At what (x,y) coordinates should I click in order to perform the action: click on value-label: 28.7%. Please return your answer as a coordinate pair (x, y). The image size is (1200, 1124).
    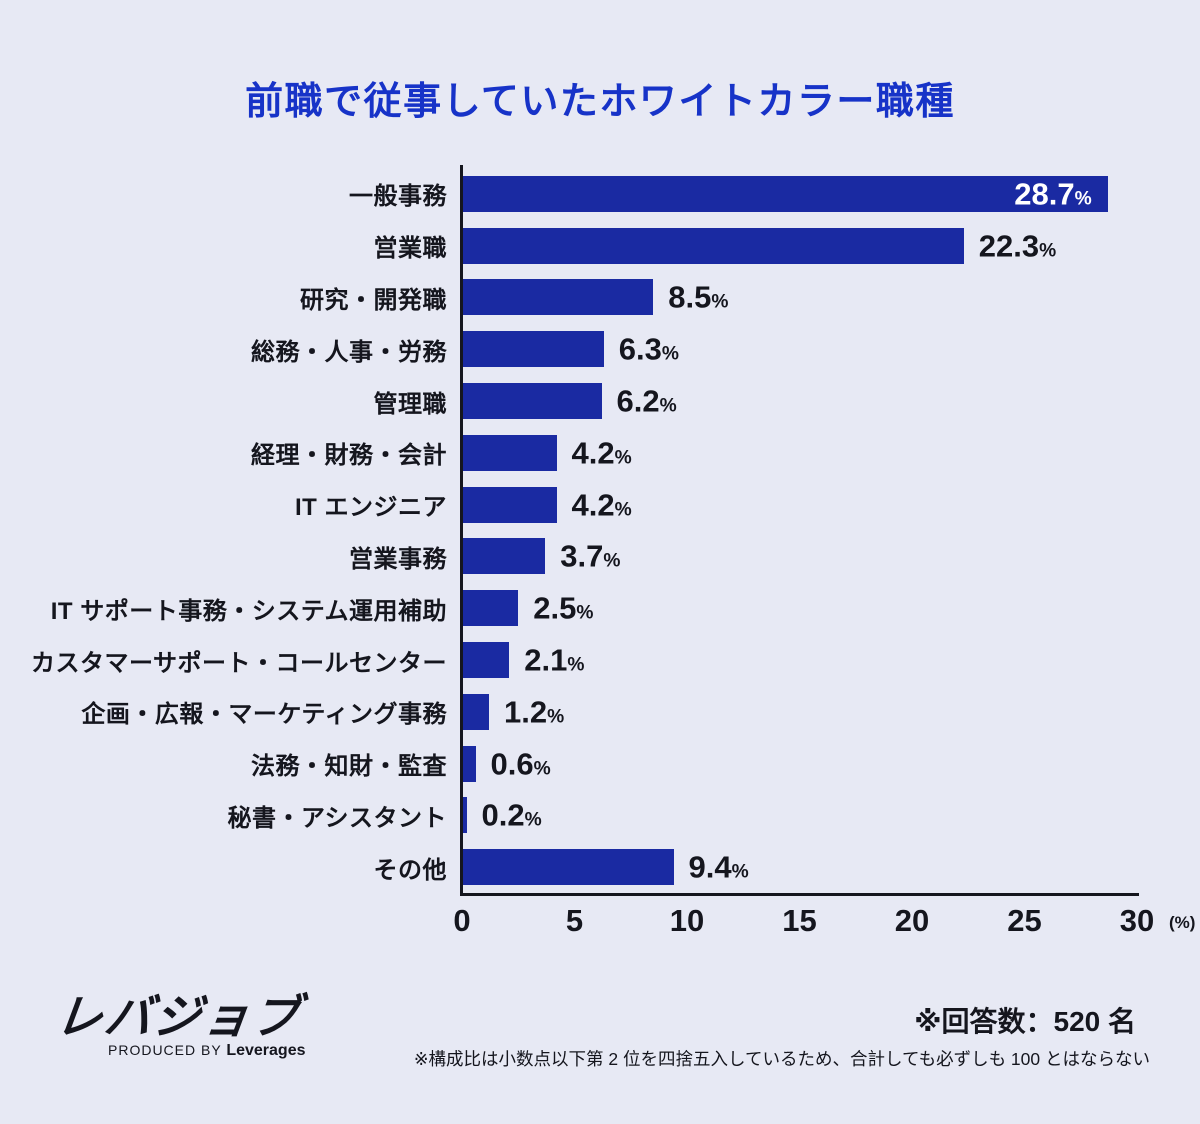
    Looking at the image, I should click on (1052, 193).